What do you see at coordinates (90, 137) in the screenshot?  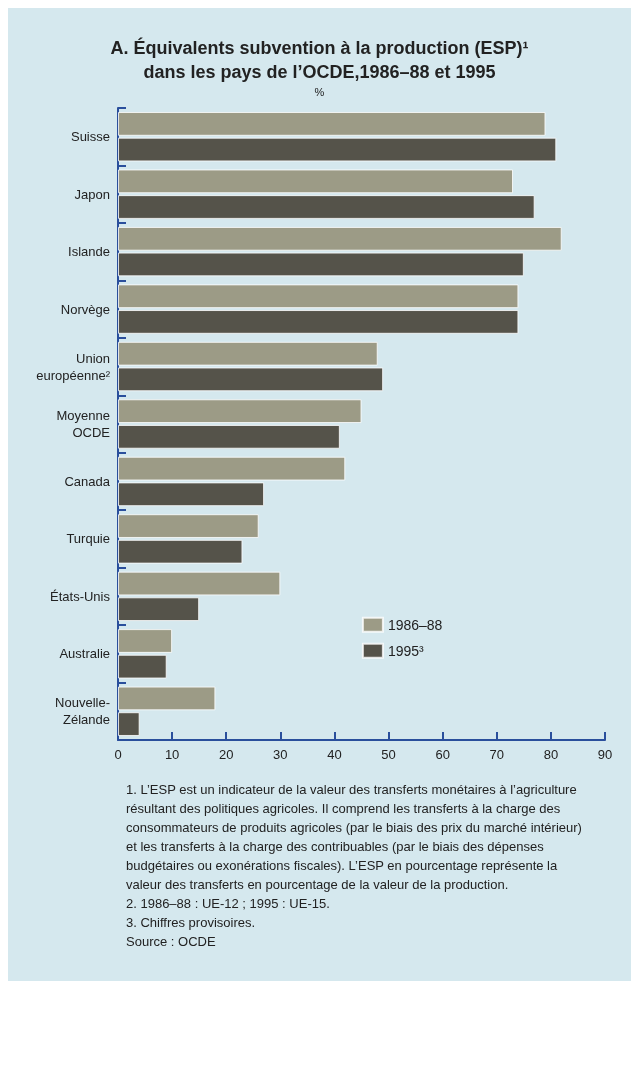 I see `y-tick-label: Suisse` at bounding box center [90, 137].